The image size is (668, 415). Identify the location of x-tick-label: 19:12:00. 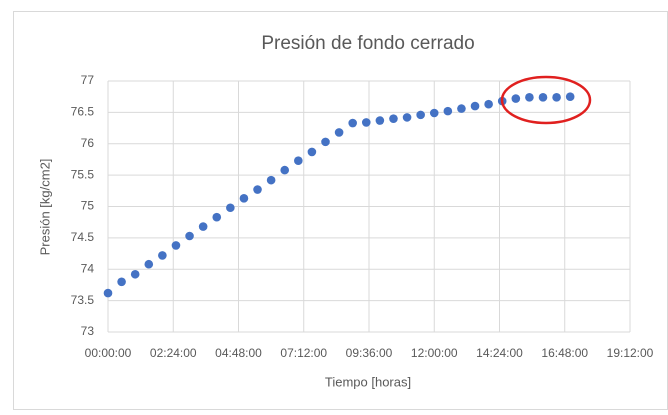
(630, 353).